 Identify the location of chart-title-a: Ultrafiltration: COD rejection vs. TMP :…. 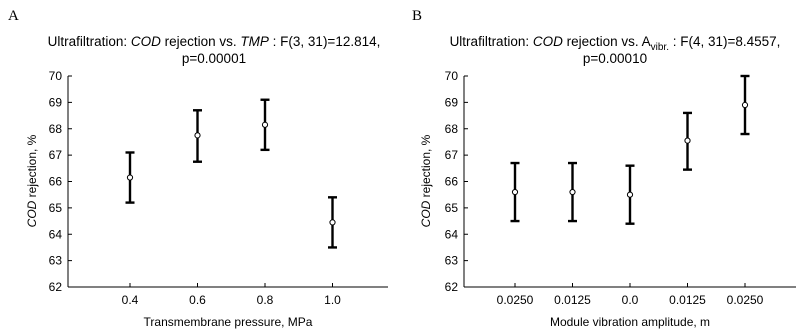
(214, 41).